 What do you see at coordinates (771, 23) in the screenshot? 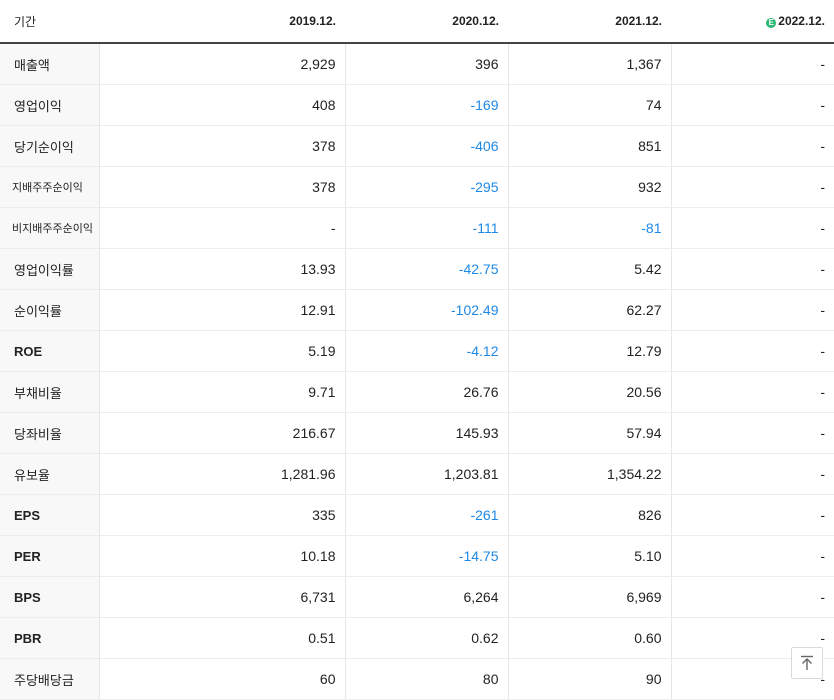
I see `estimate-badge-icon: E` at bounding box center [771, 23].